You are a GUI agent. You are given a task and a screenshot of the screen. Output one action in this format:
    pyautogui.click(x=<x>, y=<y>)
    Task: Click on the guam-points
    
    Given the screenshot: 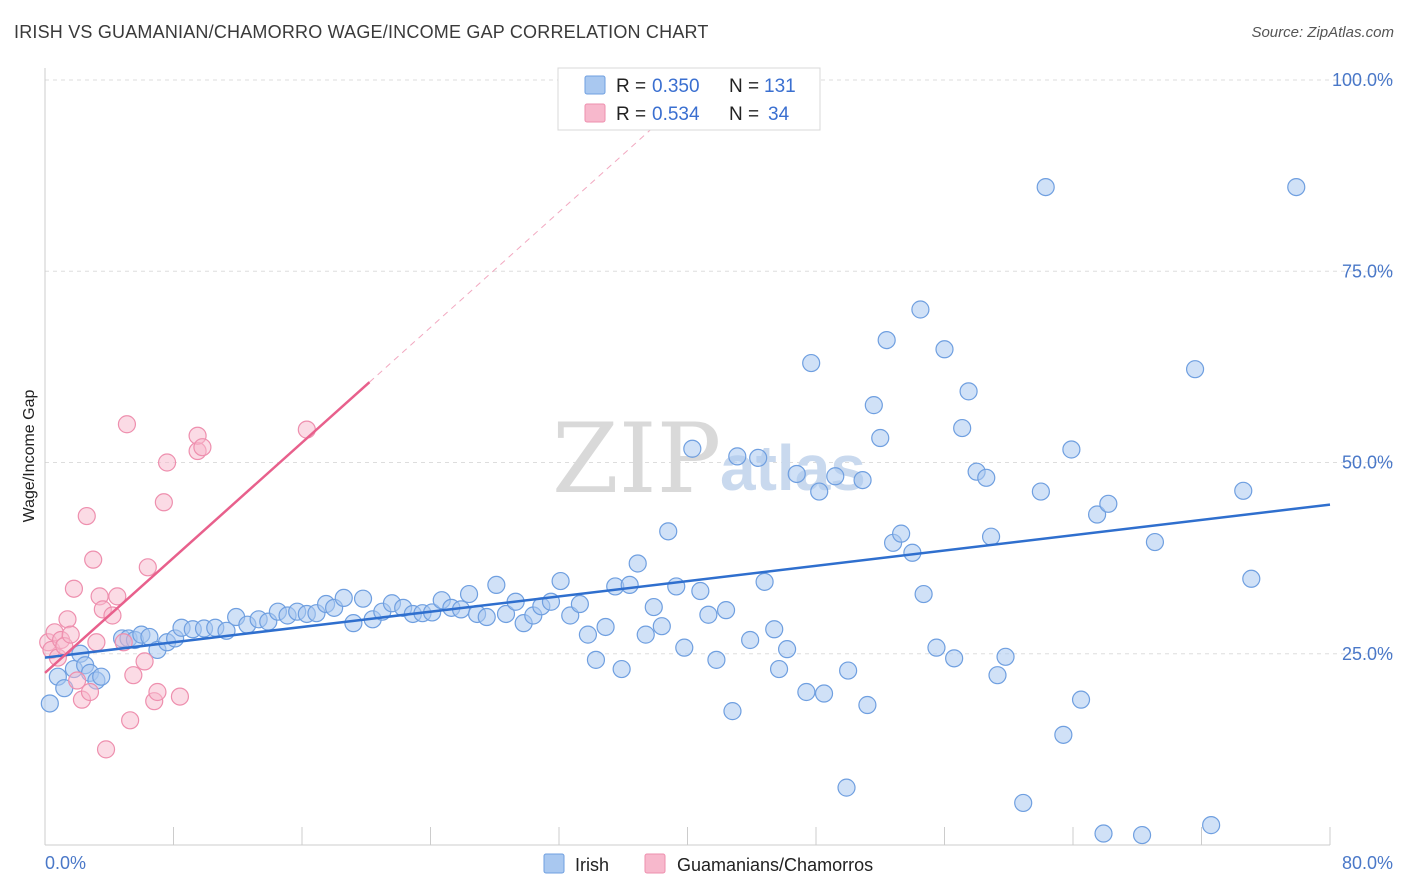 What is the action you would take?
    pyautogui.click(x=177, y=587)
    